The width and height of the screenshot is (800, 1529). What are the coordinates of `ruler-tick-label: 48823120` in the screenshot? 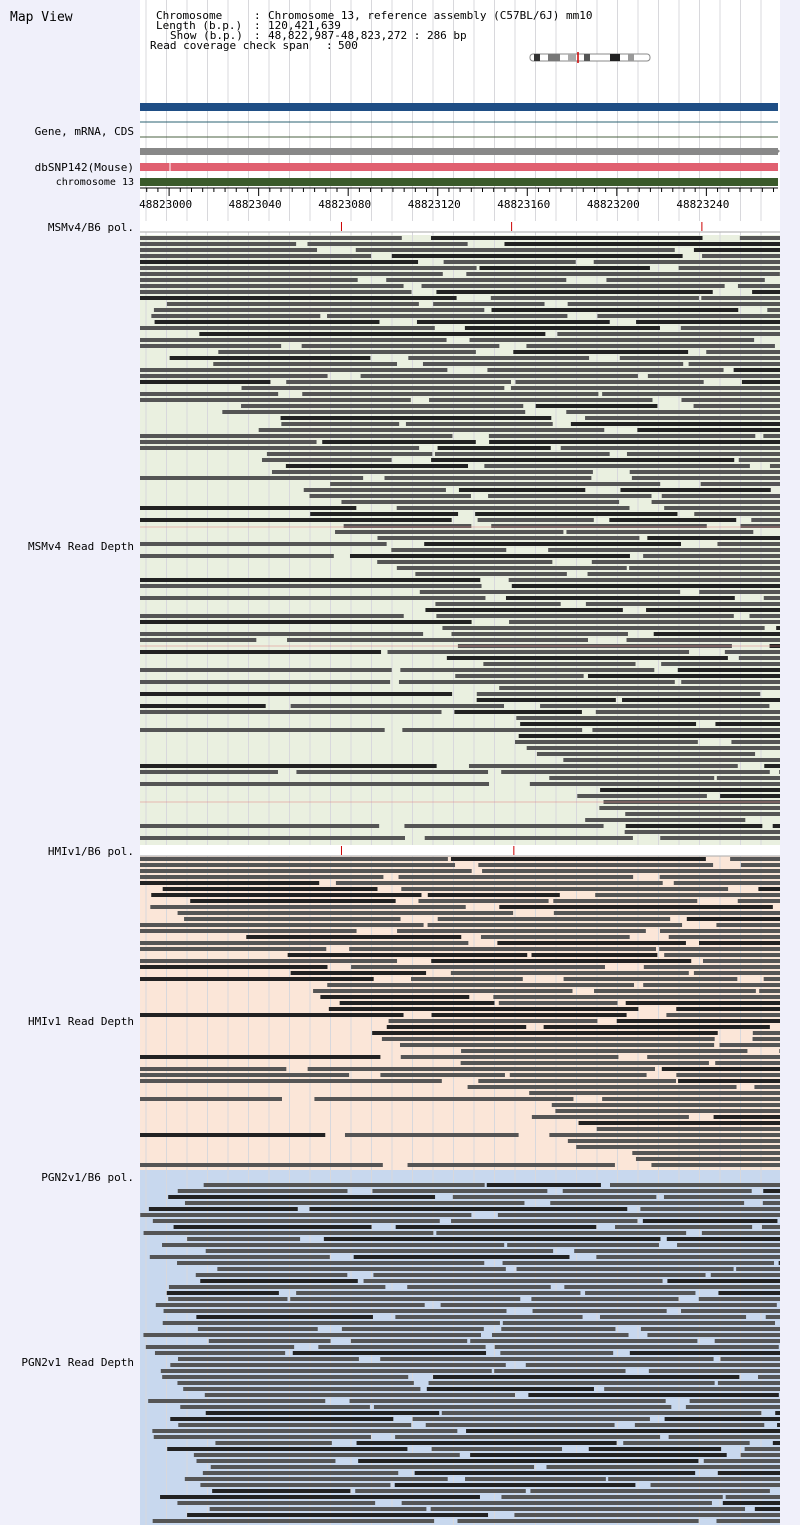 It's located at (434, 204).